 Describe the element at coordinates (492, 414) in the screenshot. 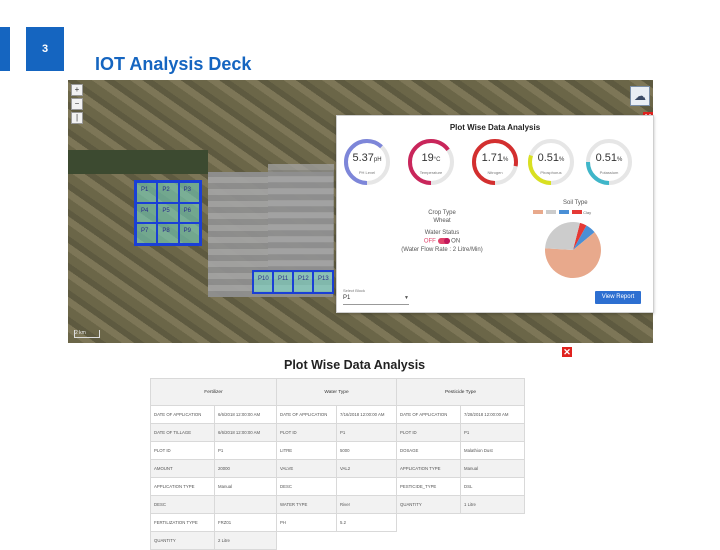

I see `table-cell: 7/28/2018 12:00:00 AM` at that location.